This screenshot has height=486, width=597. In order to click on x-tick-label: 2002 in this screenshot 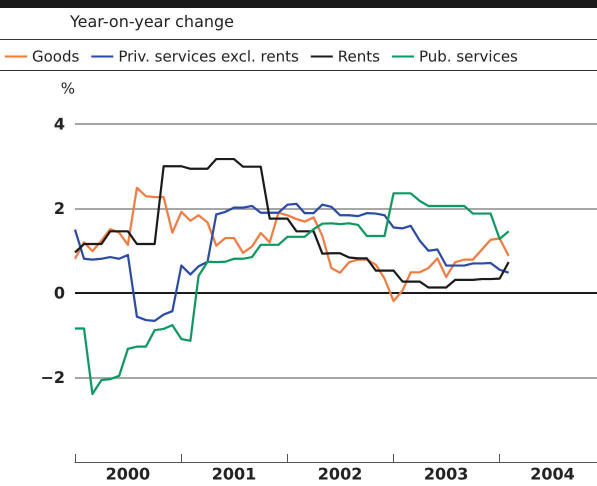, I will do `click(340, 474)`.